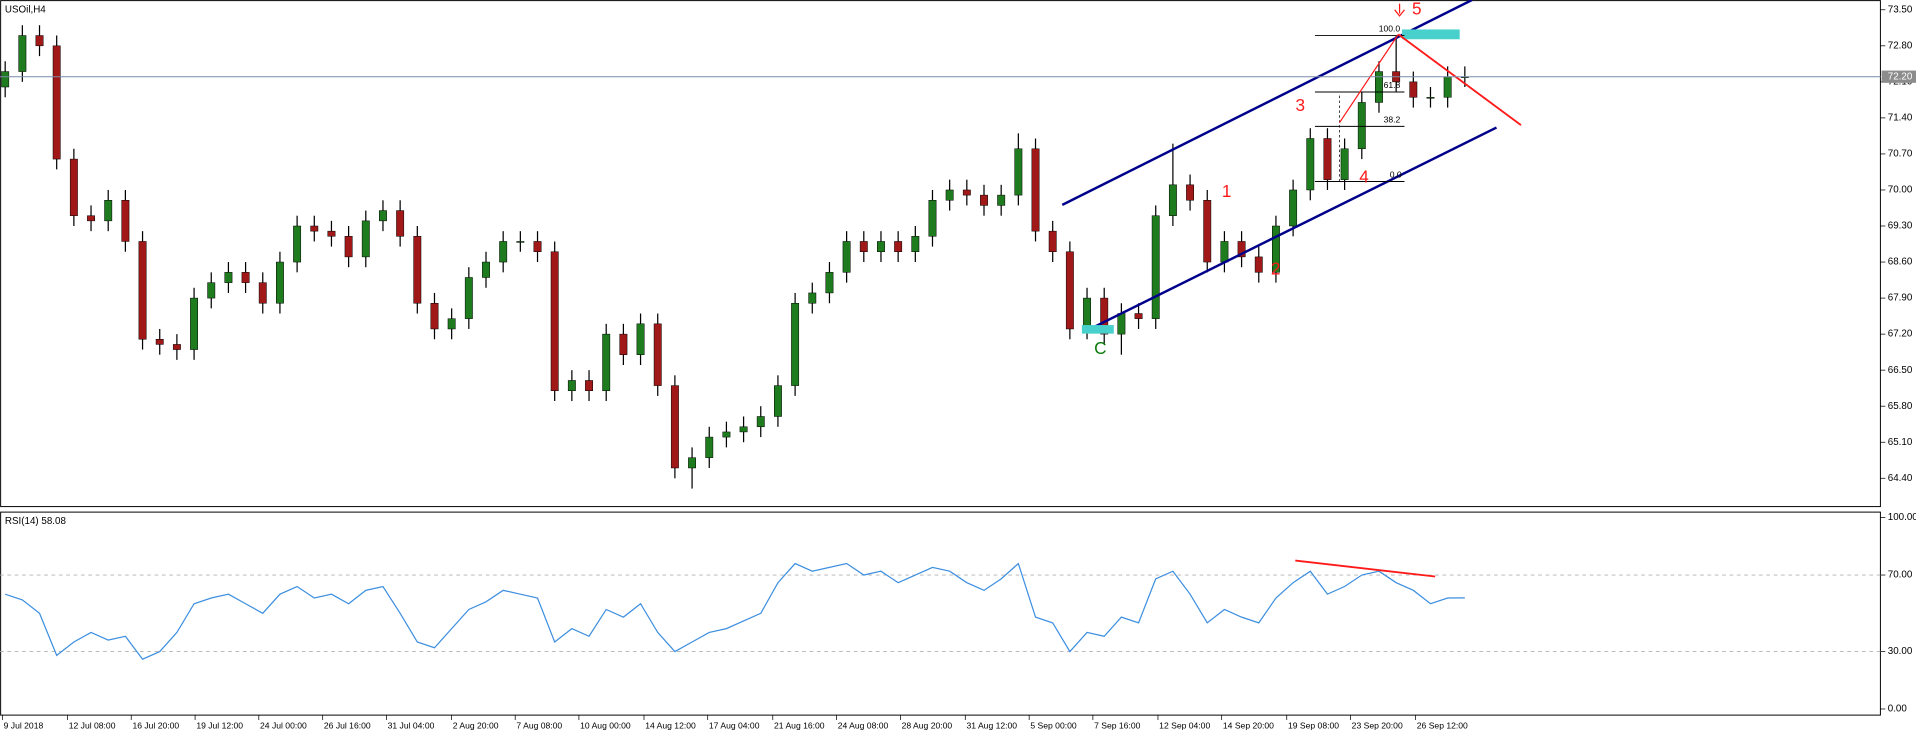  Describe the element at coordinates (155, 725) in the screenshot. I see `x-tick-label: 16 Jul 20:00` at that location.